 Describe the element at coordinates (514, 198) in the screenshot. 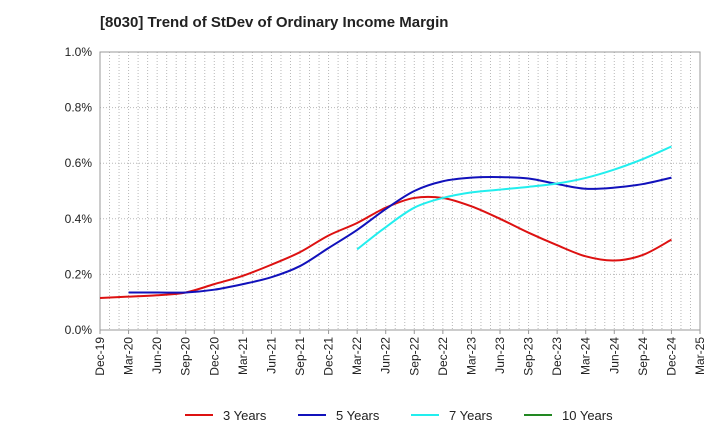

I see `series-line-7-years` at that location.